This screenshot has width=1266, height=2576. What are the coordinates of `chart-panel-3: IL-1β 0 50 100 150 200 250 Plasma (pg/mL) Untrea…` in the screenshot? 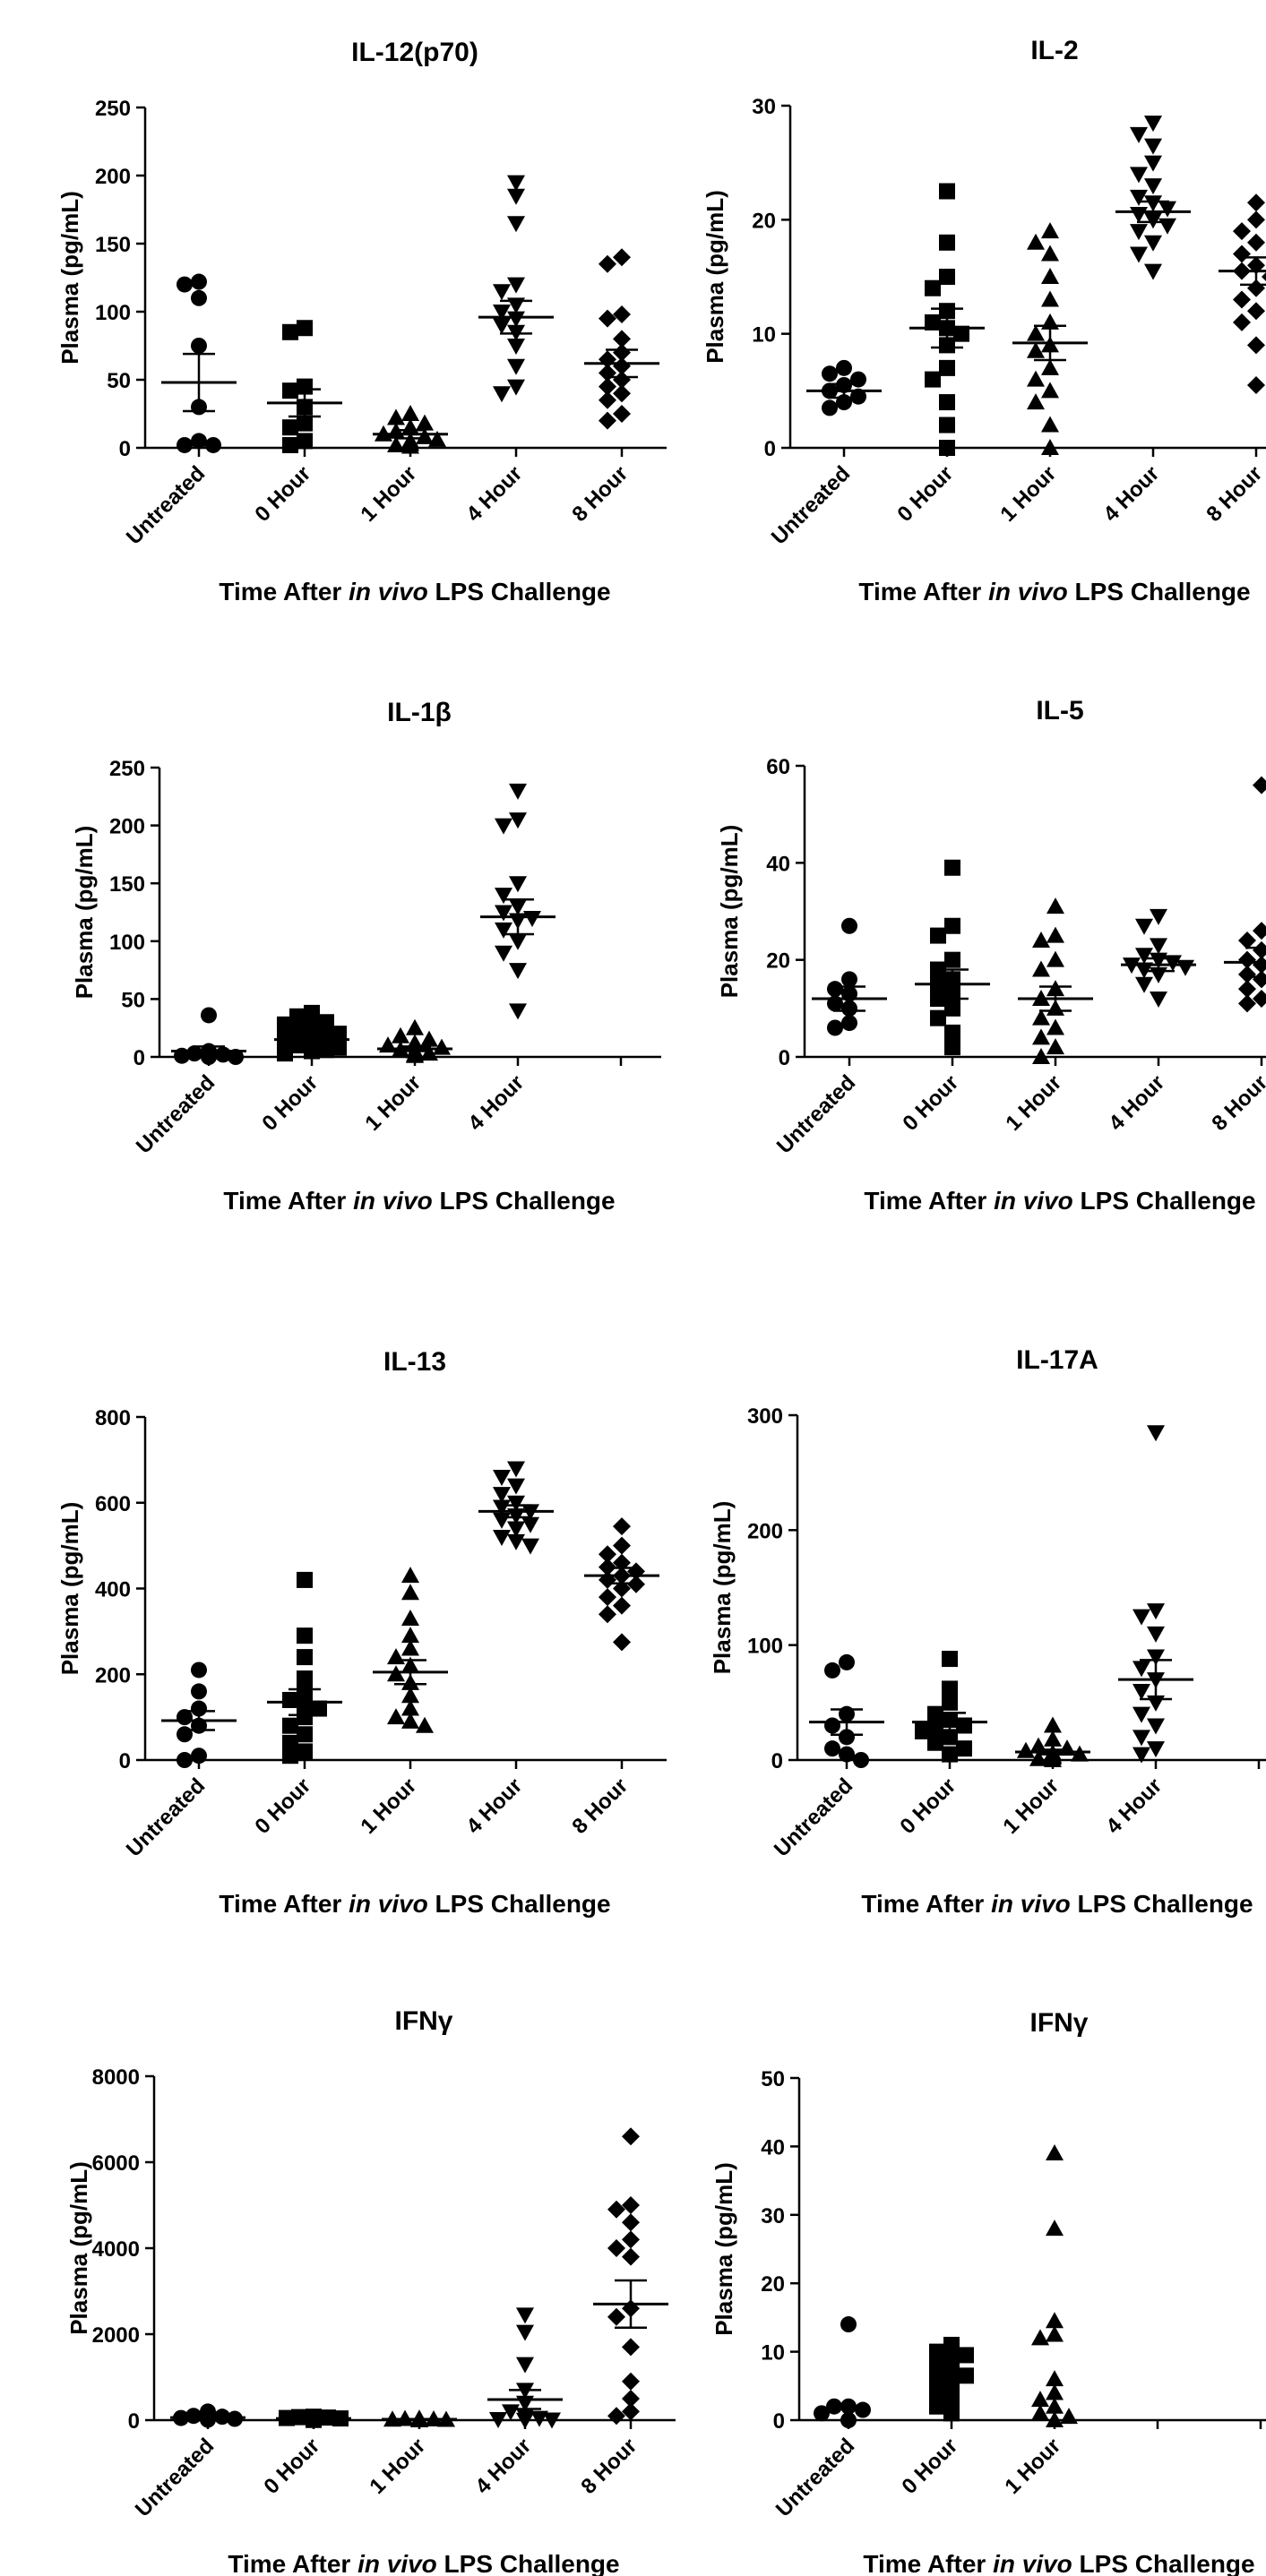 It's located at (366, 956).